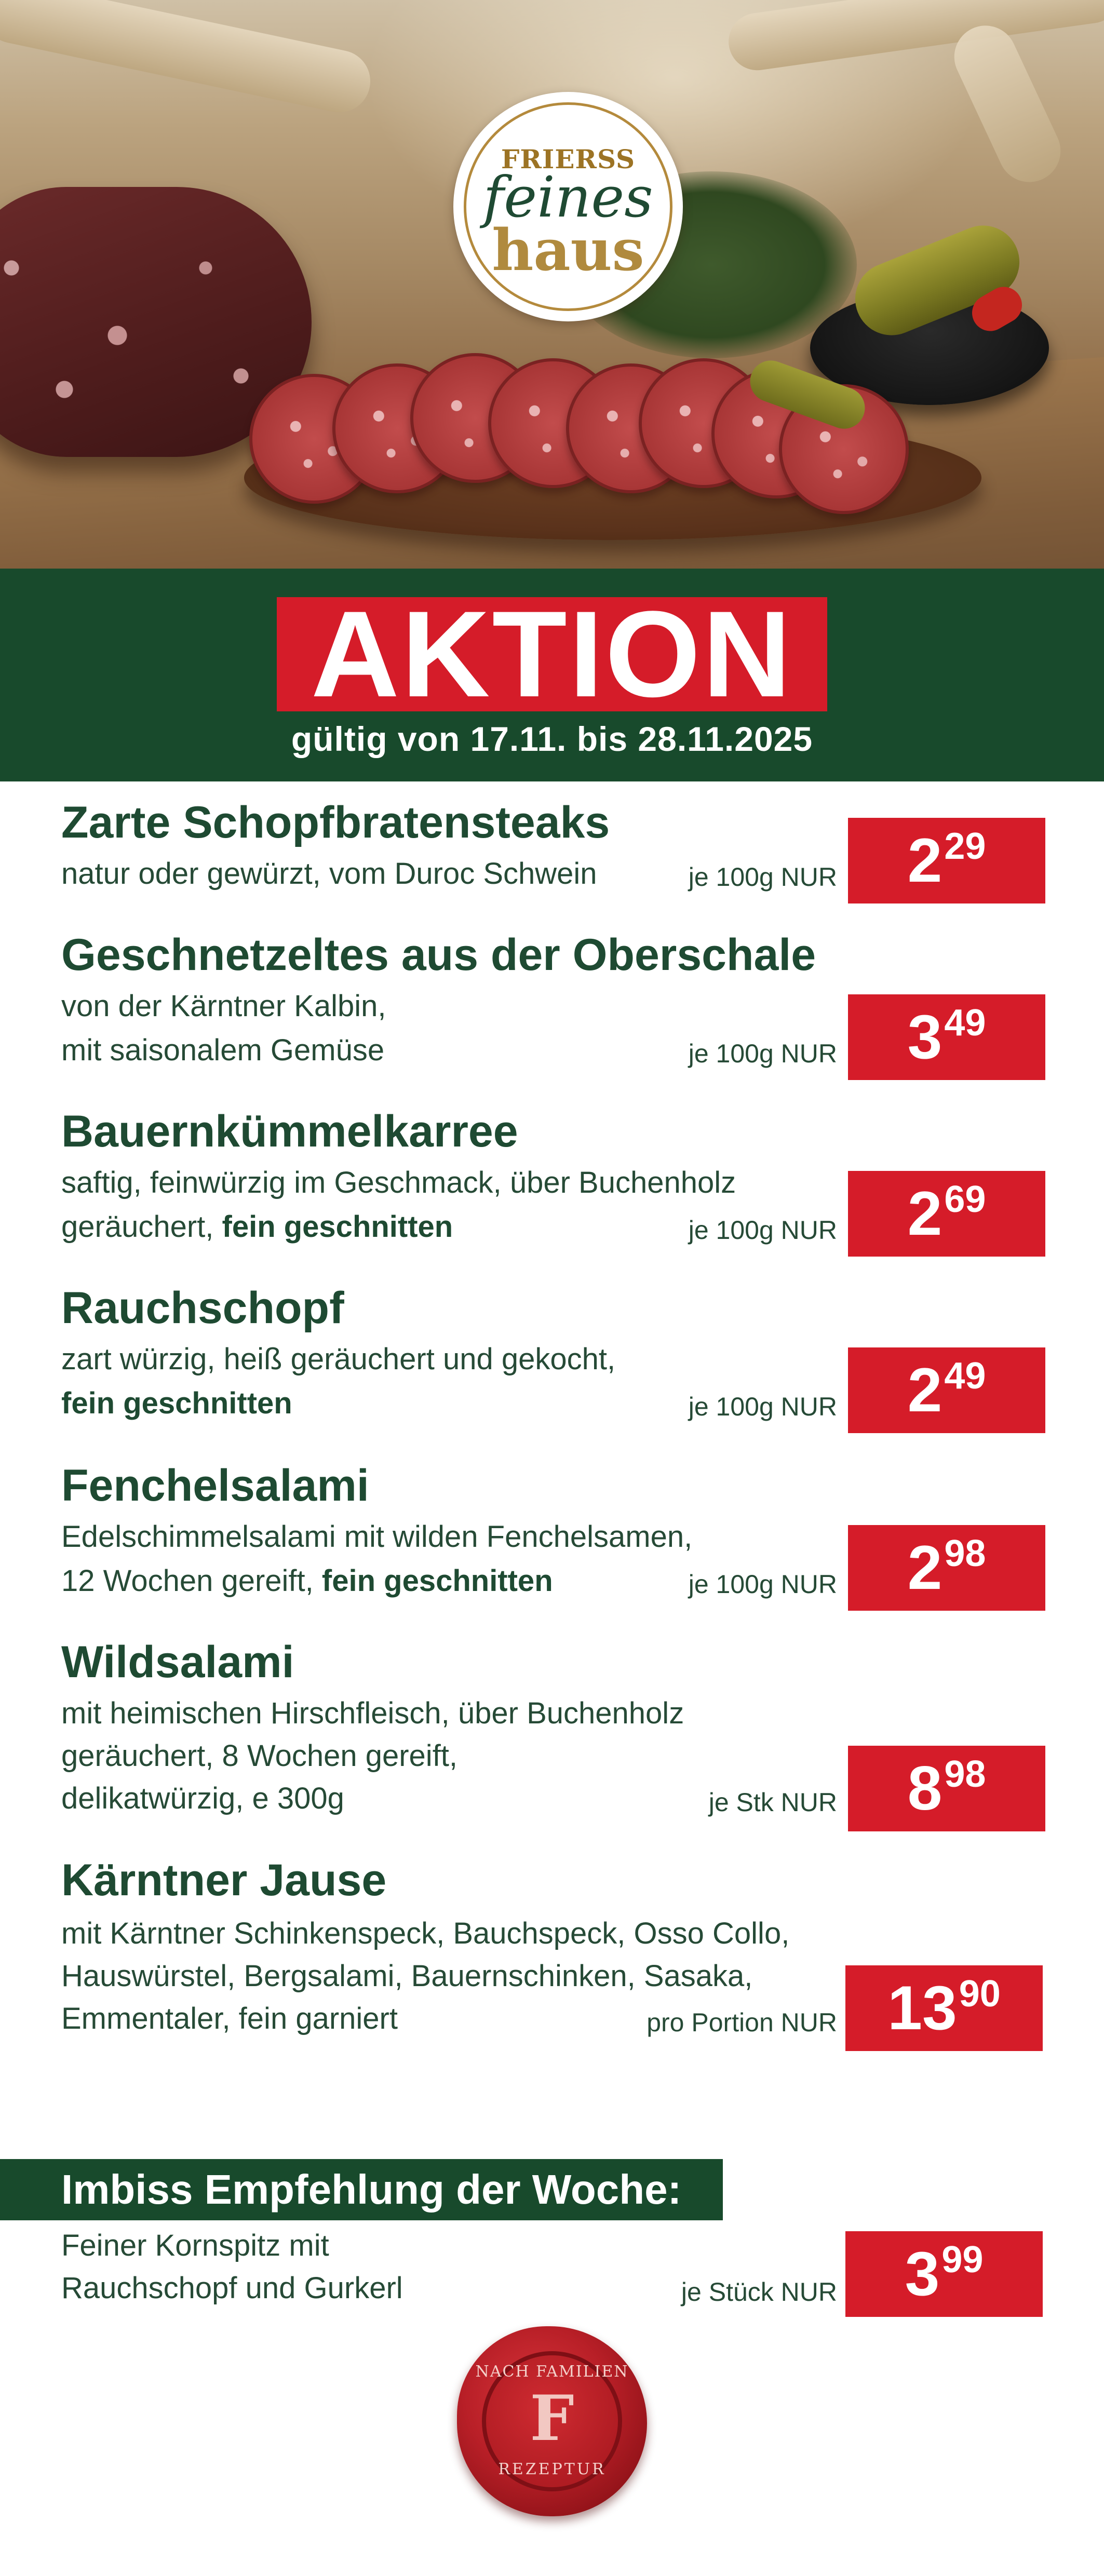  I want to click on product-description: fein geschnitten, so click(176, 1403).